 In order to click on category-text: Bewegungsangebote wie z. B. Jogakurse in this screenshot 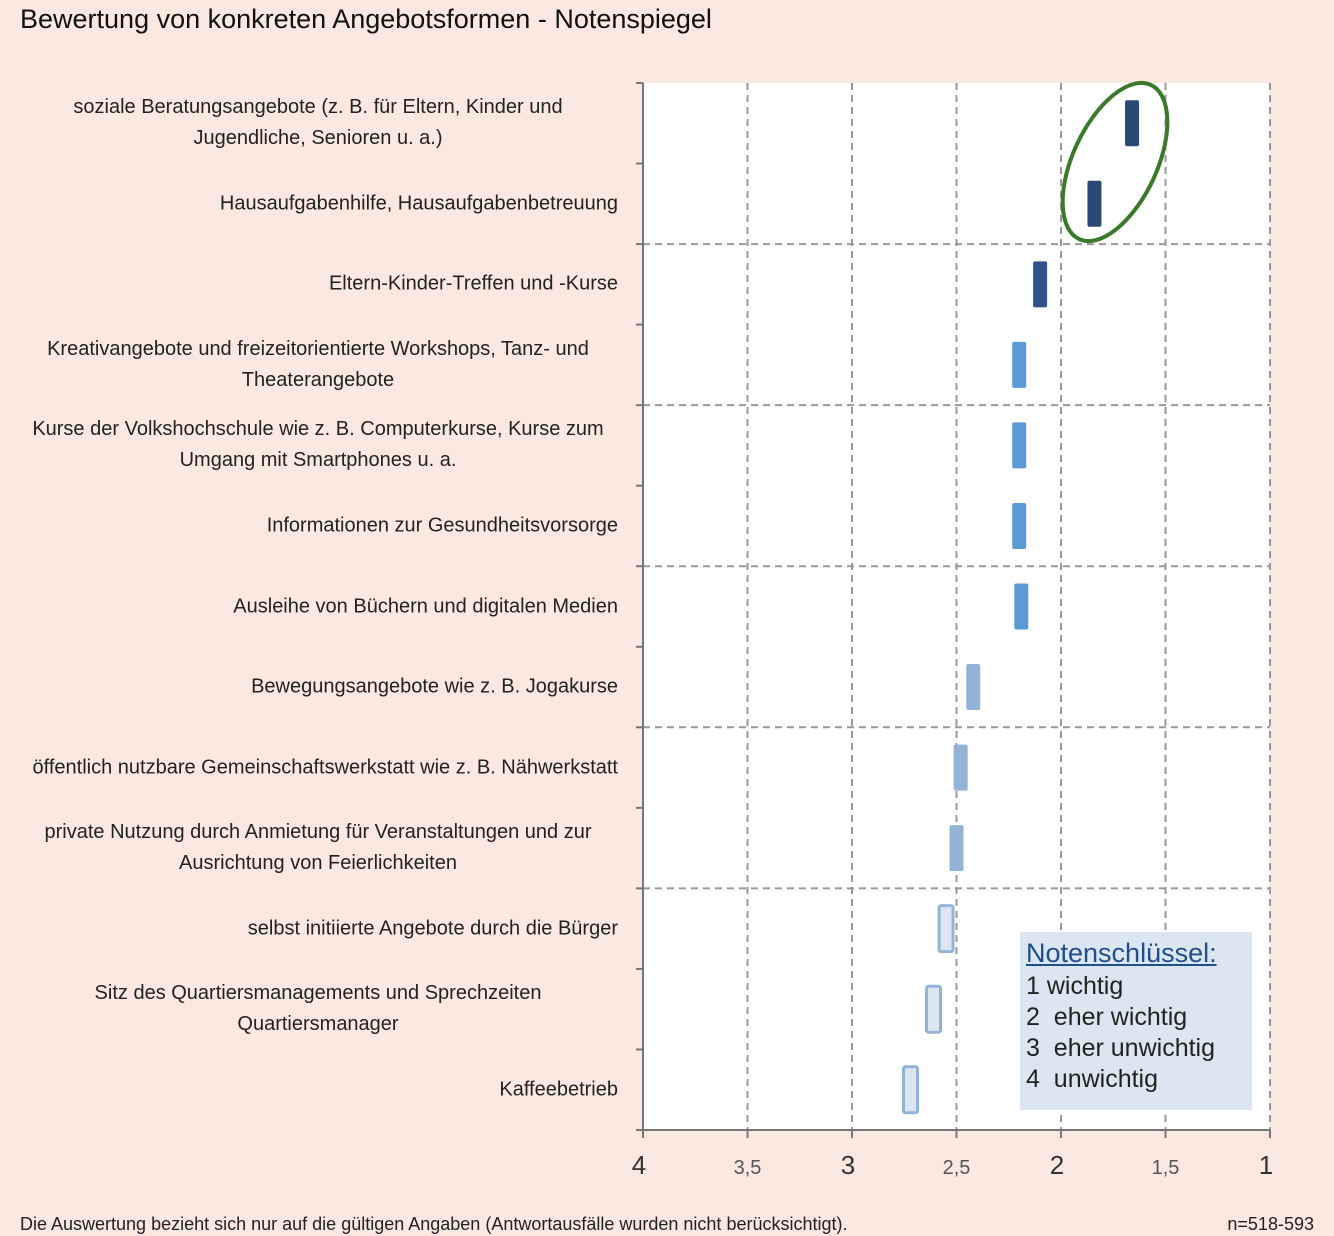, I will do `click(434, 686)`.